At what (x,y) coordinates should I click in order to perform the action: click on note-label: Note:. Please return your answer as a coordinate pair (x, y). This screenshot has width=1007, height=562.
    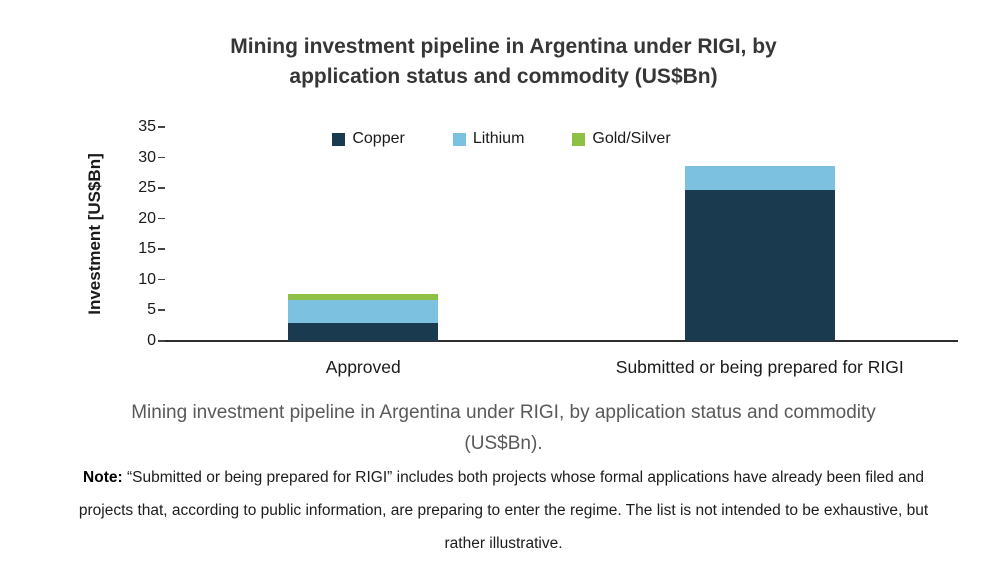
    Looking at the image, I should click on (103, 477).